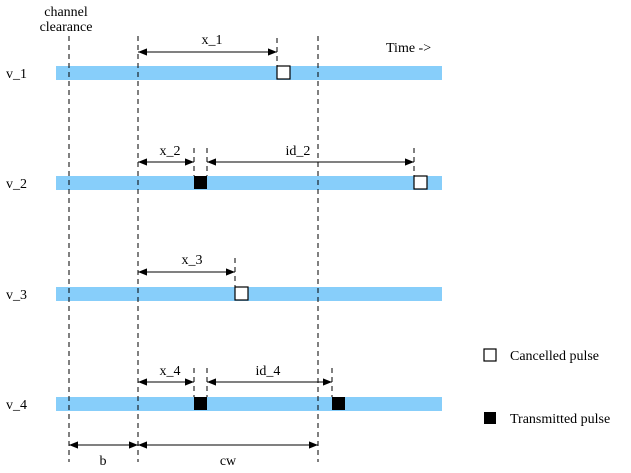  I want to click on id2-label: id_2, so click(298, 151).